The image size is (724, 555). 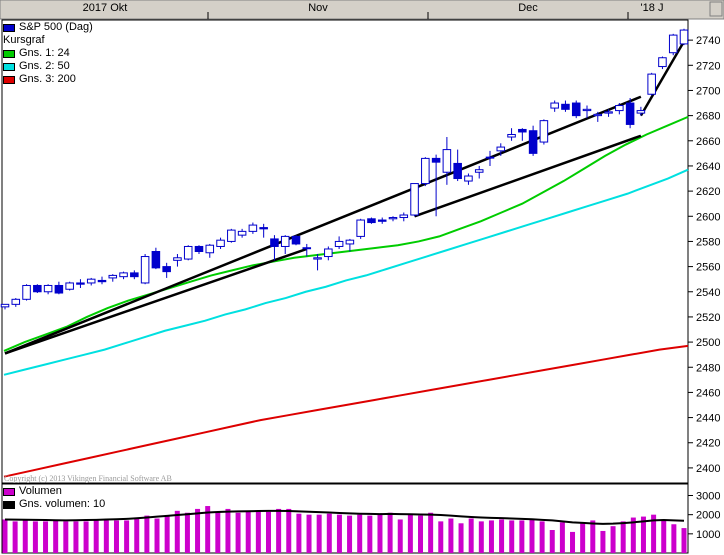 I want to click on legend-price: S&P 500 (Dag), so click(x=48, y=27).